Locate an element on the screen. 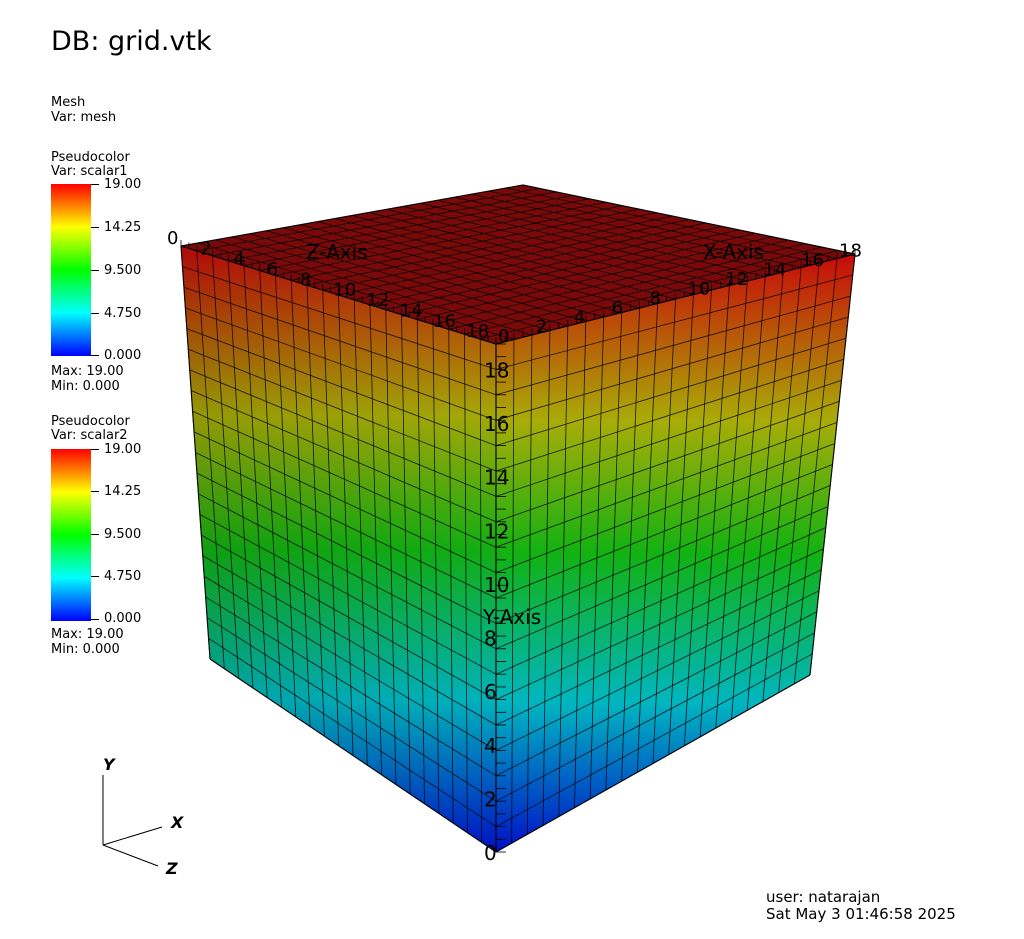  x-tick-label: 18 is located at coordinates (850, 251).